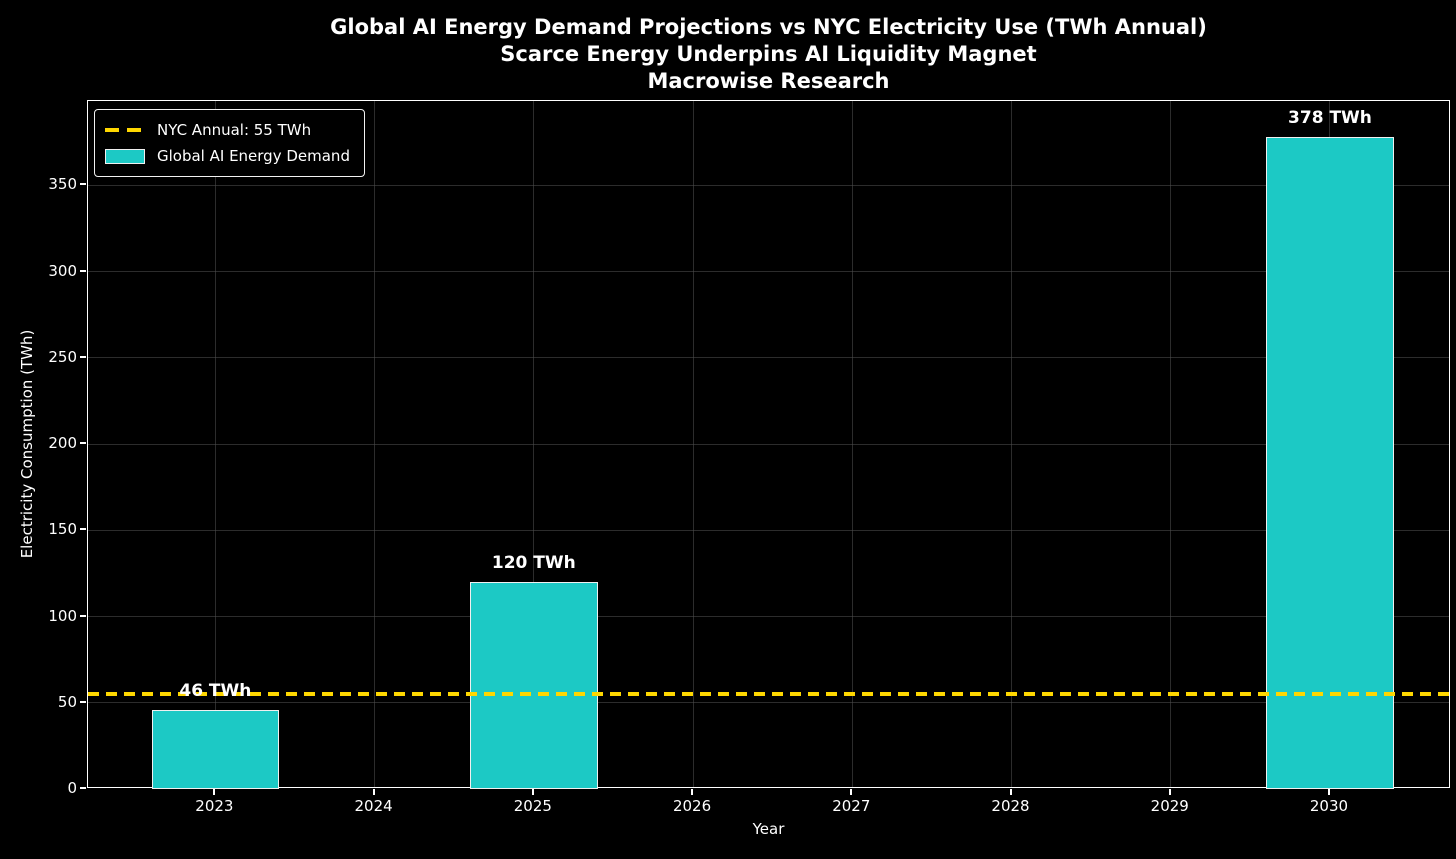 This screenshot has width=1456, height=859. I want to click on x-tick-label: 2025, so click(532, 806).